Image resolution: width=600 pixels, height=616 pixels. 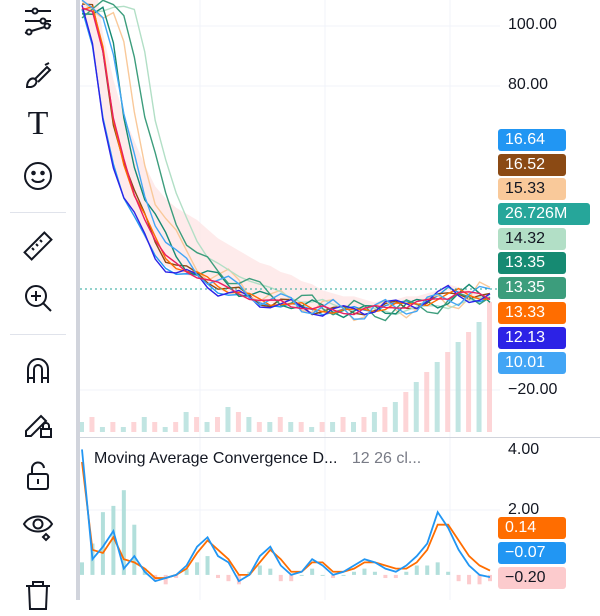 I want to click on toolbar-edge, so click(x=78, y=300).